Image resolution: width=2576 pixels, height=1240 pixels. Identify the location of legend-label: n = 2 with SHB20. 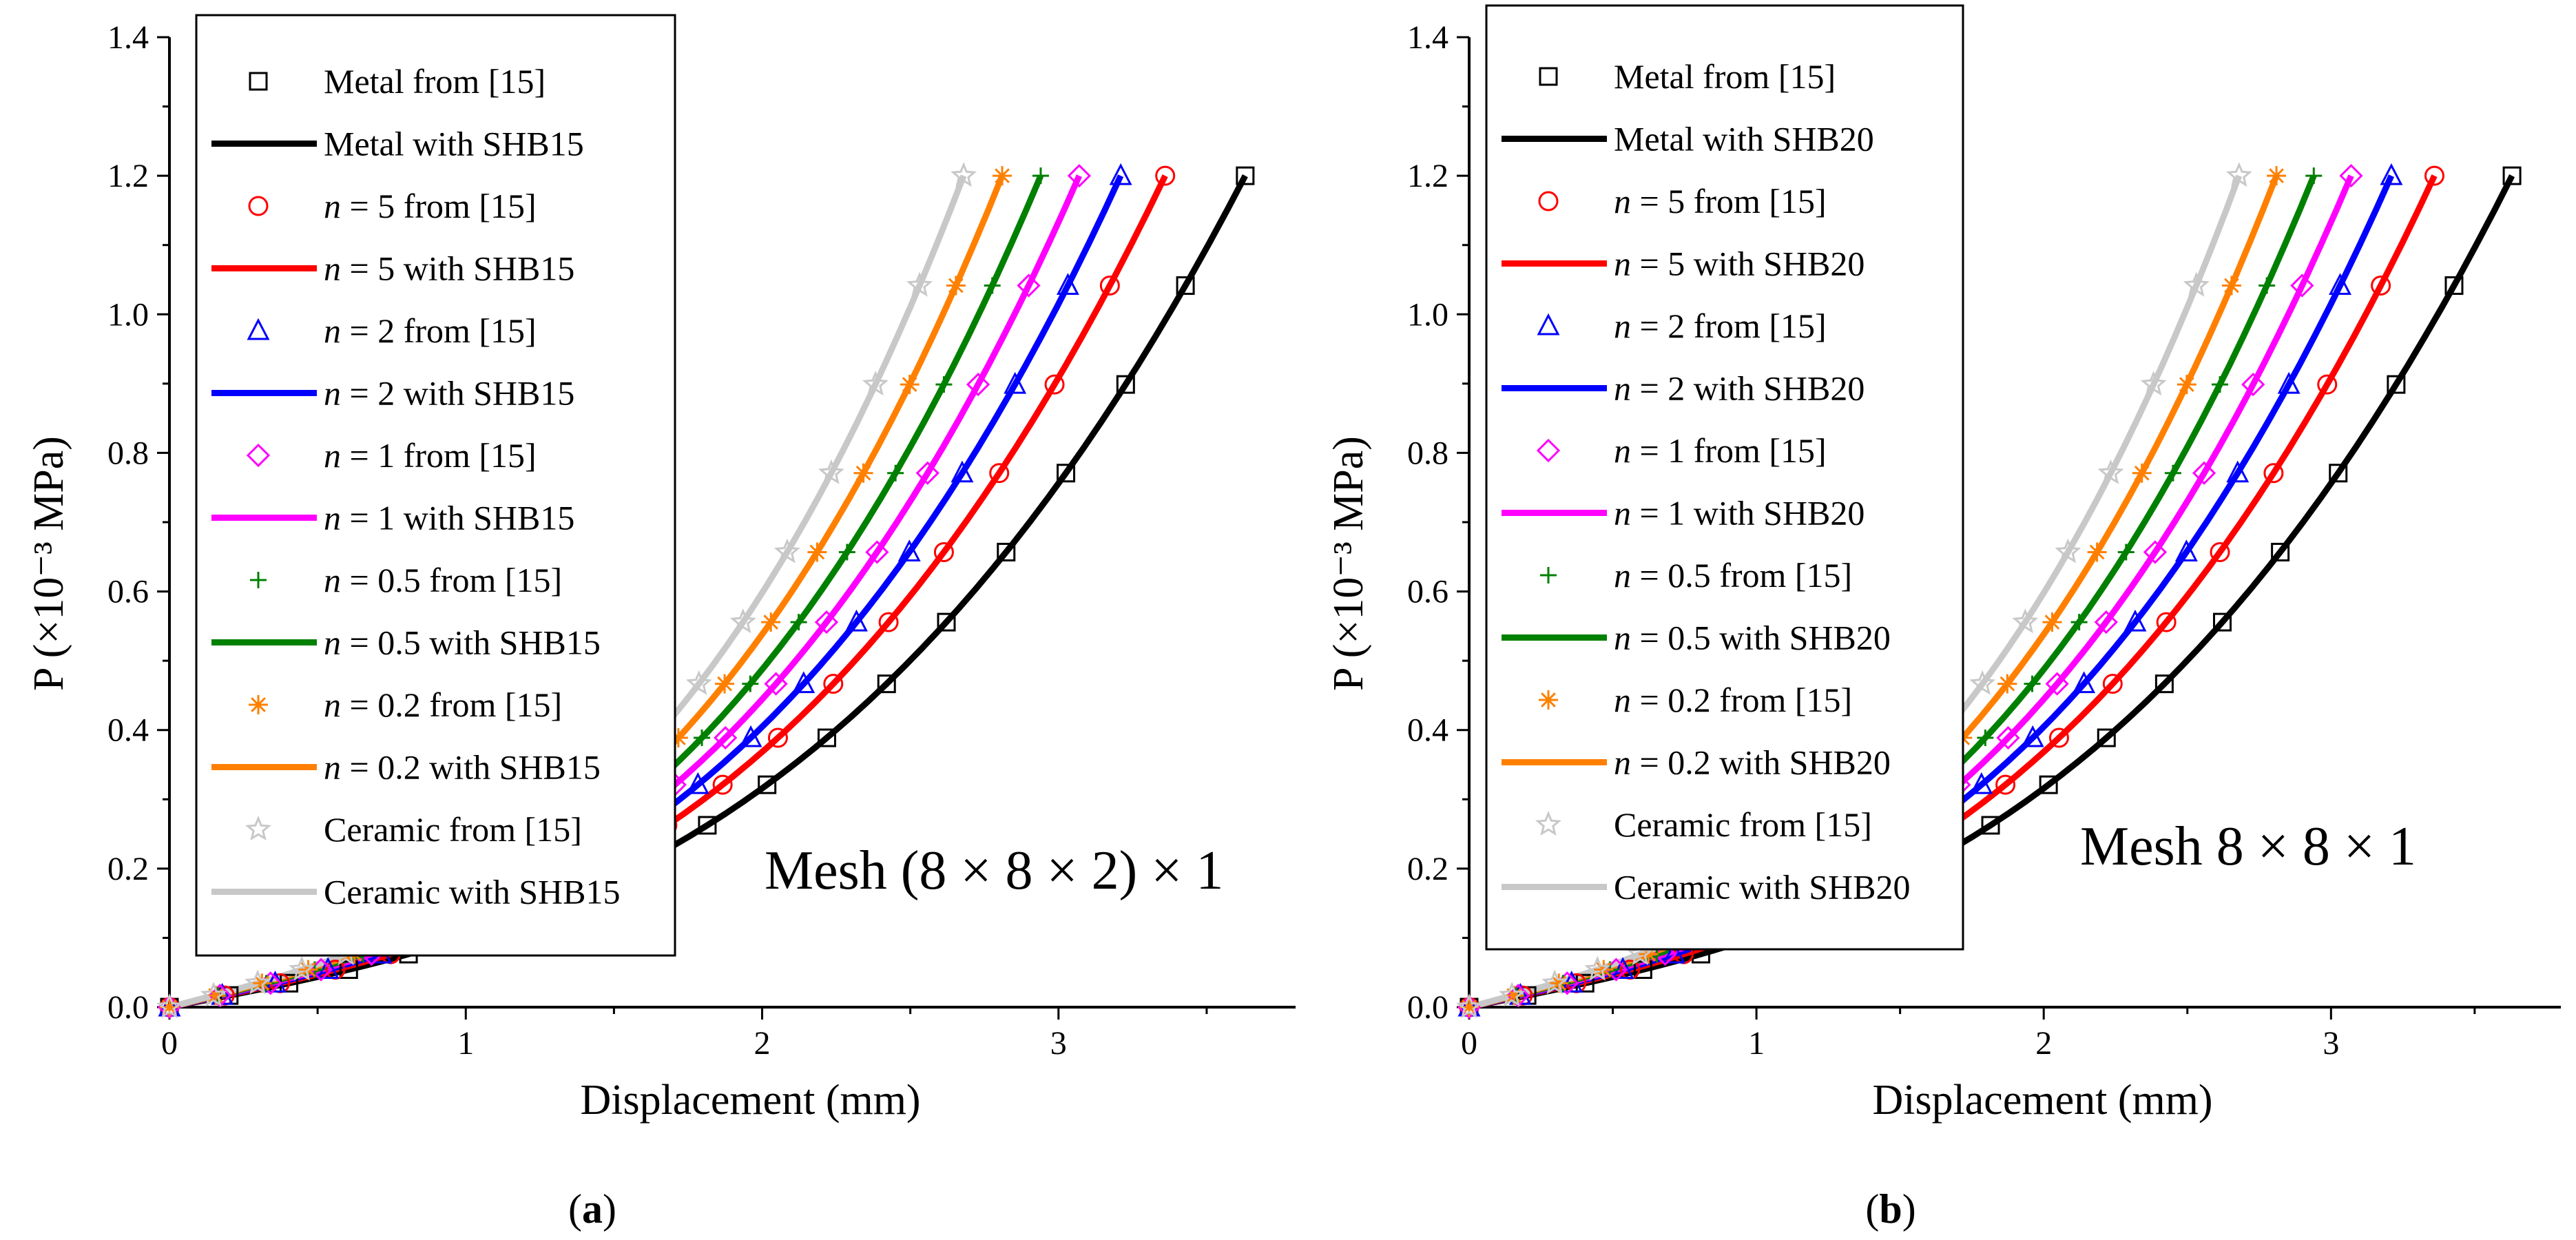
(1740, 388).